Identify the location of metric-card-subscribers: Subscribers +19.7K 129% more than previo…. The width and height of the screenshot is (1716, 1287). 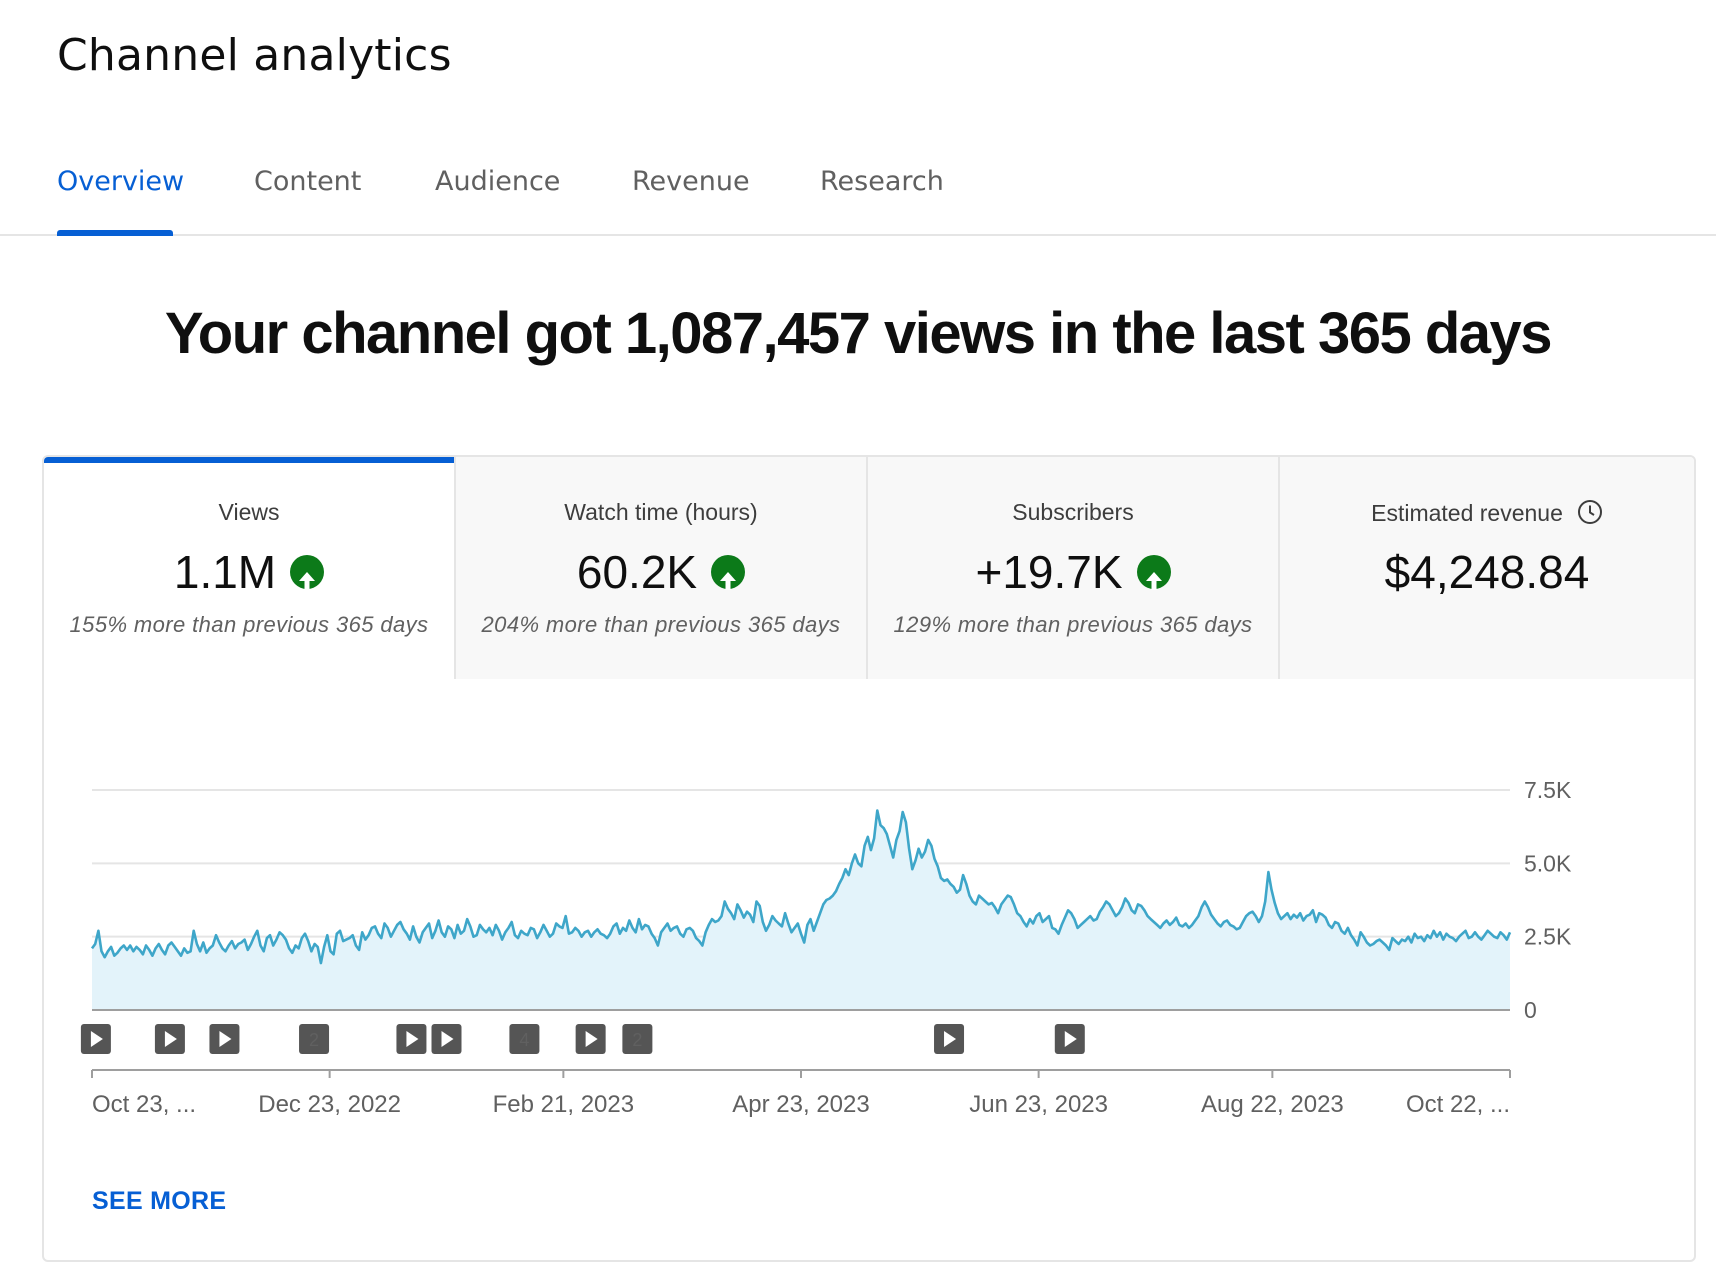
(1074, 568).